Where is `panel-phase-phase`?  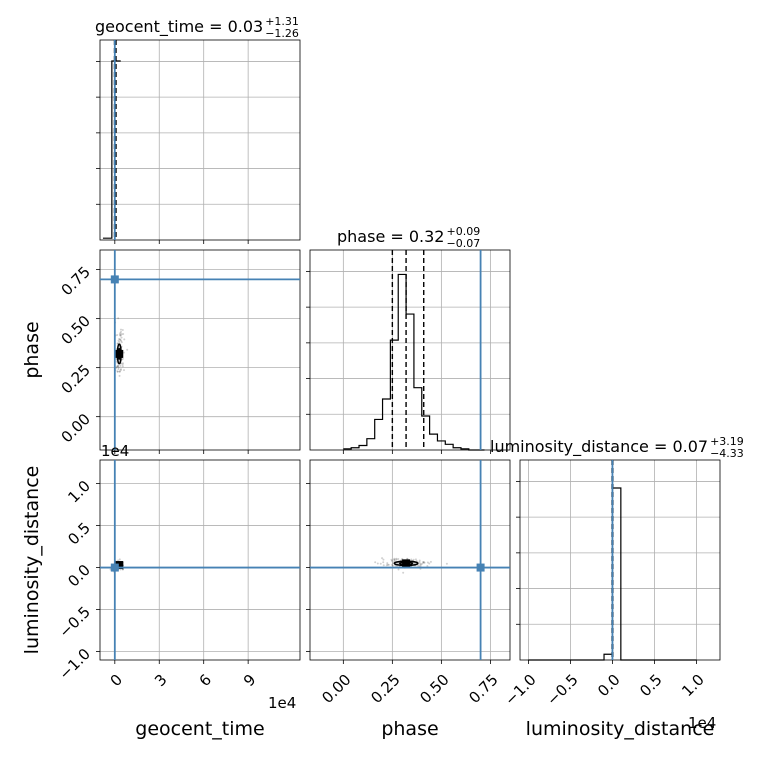 panel-phase-phase is located at coordinates (408, 351).